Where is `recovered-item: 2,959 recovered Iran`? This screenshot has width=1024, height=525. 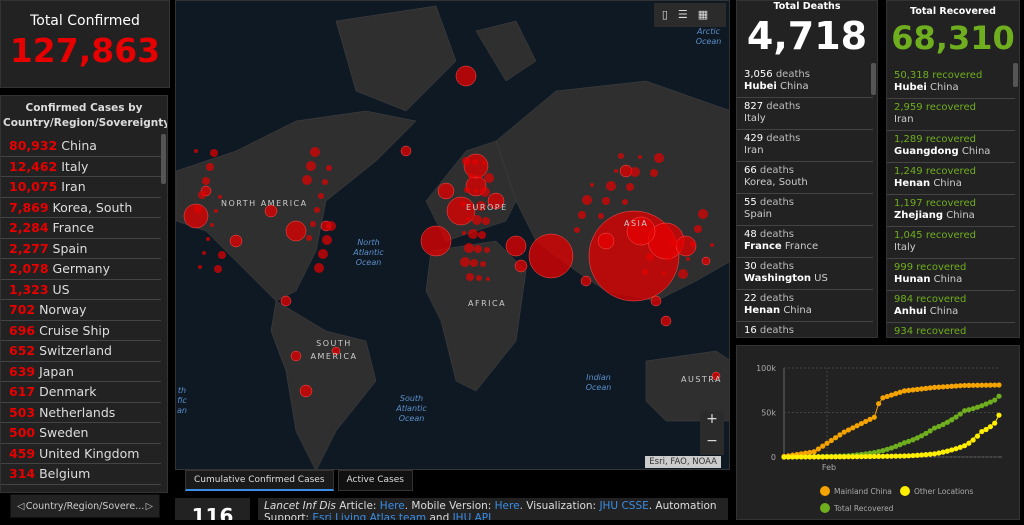
recovered-item: 2,959 recovered Iran is located at coordinates (951, 115).